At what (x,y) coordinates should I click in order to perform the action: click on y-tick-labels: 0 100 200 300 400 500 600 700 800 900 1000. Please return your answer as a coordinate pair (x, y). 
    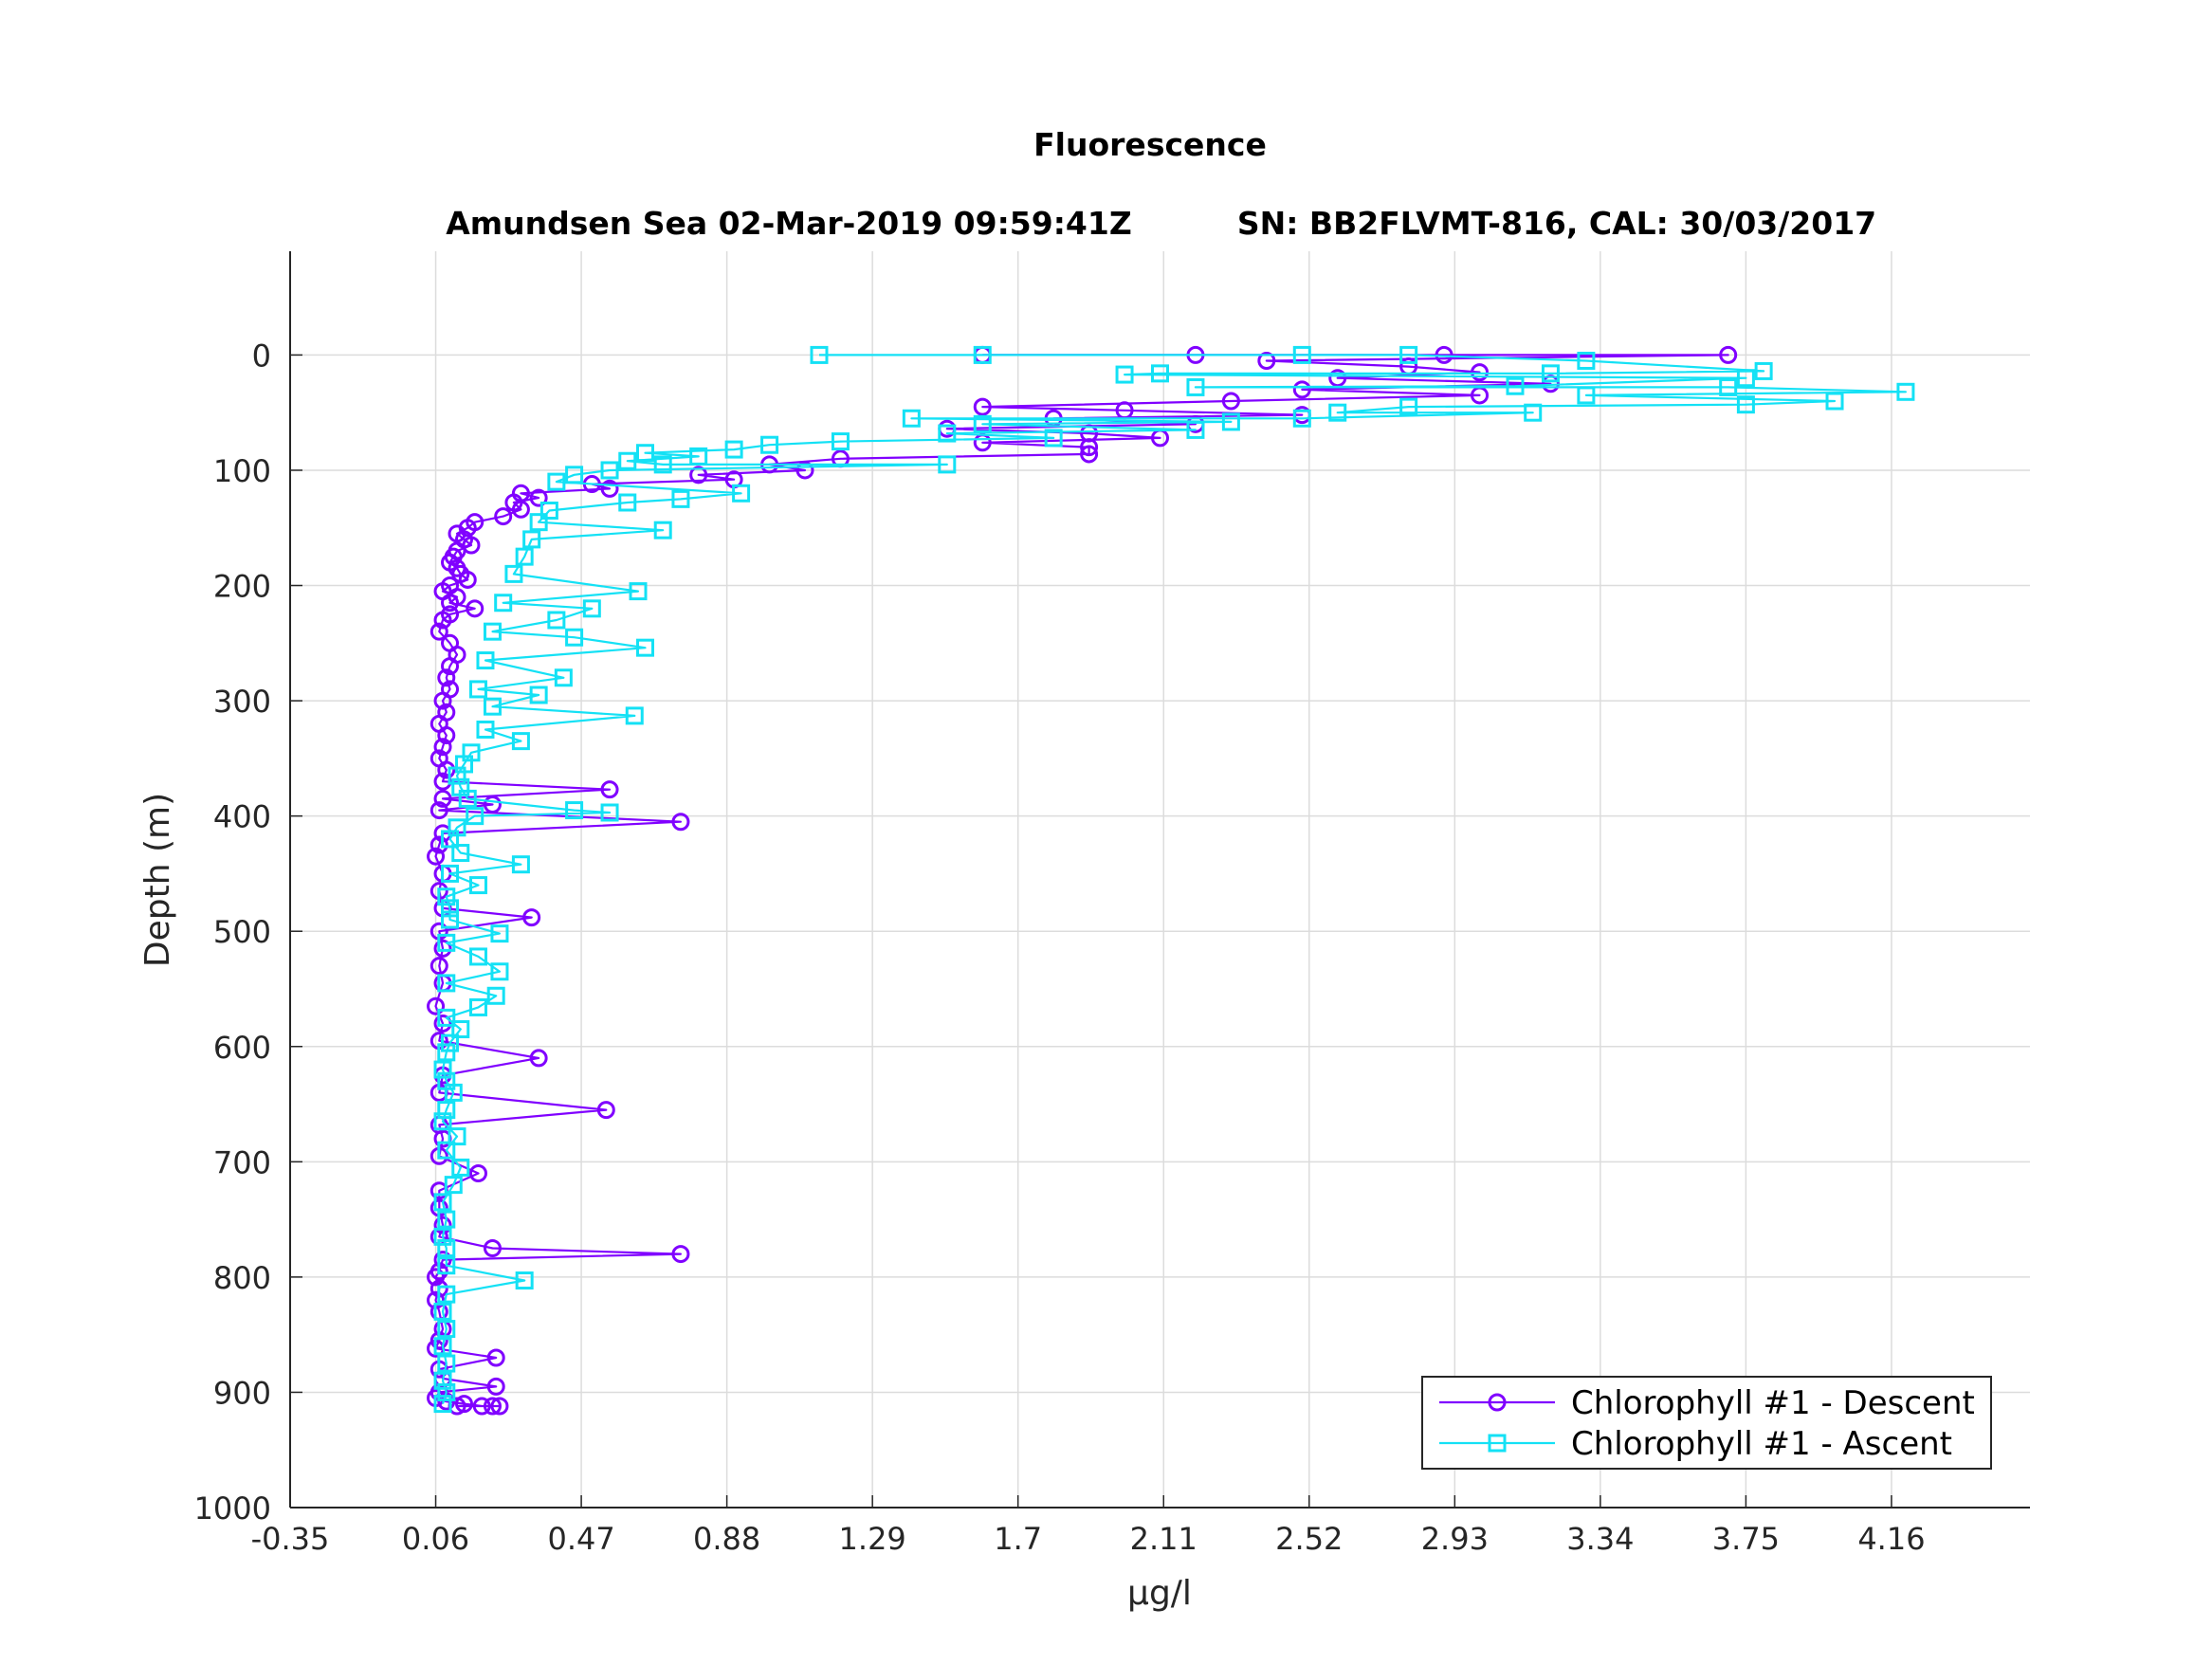
    Looking at the image, I should click on (232, 932).